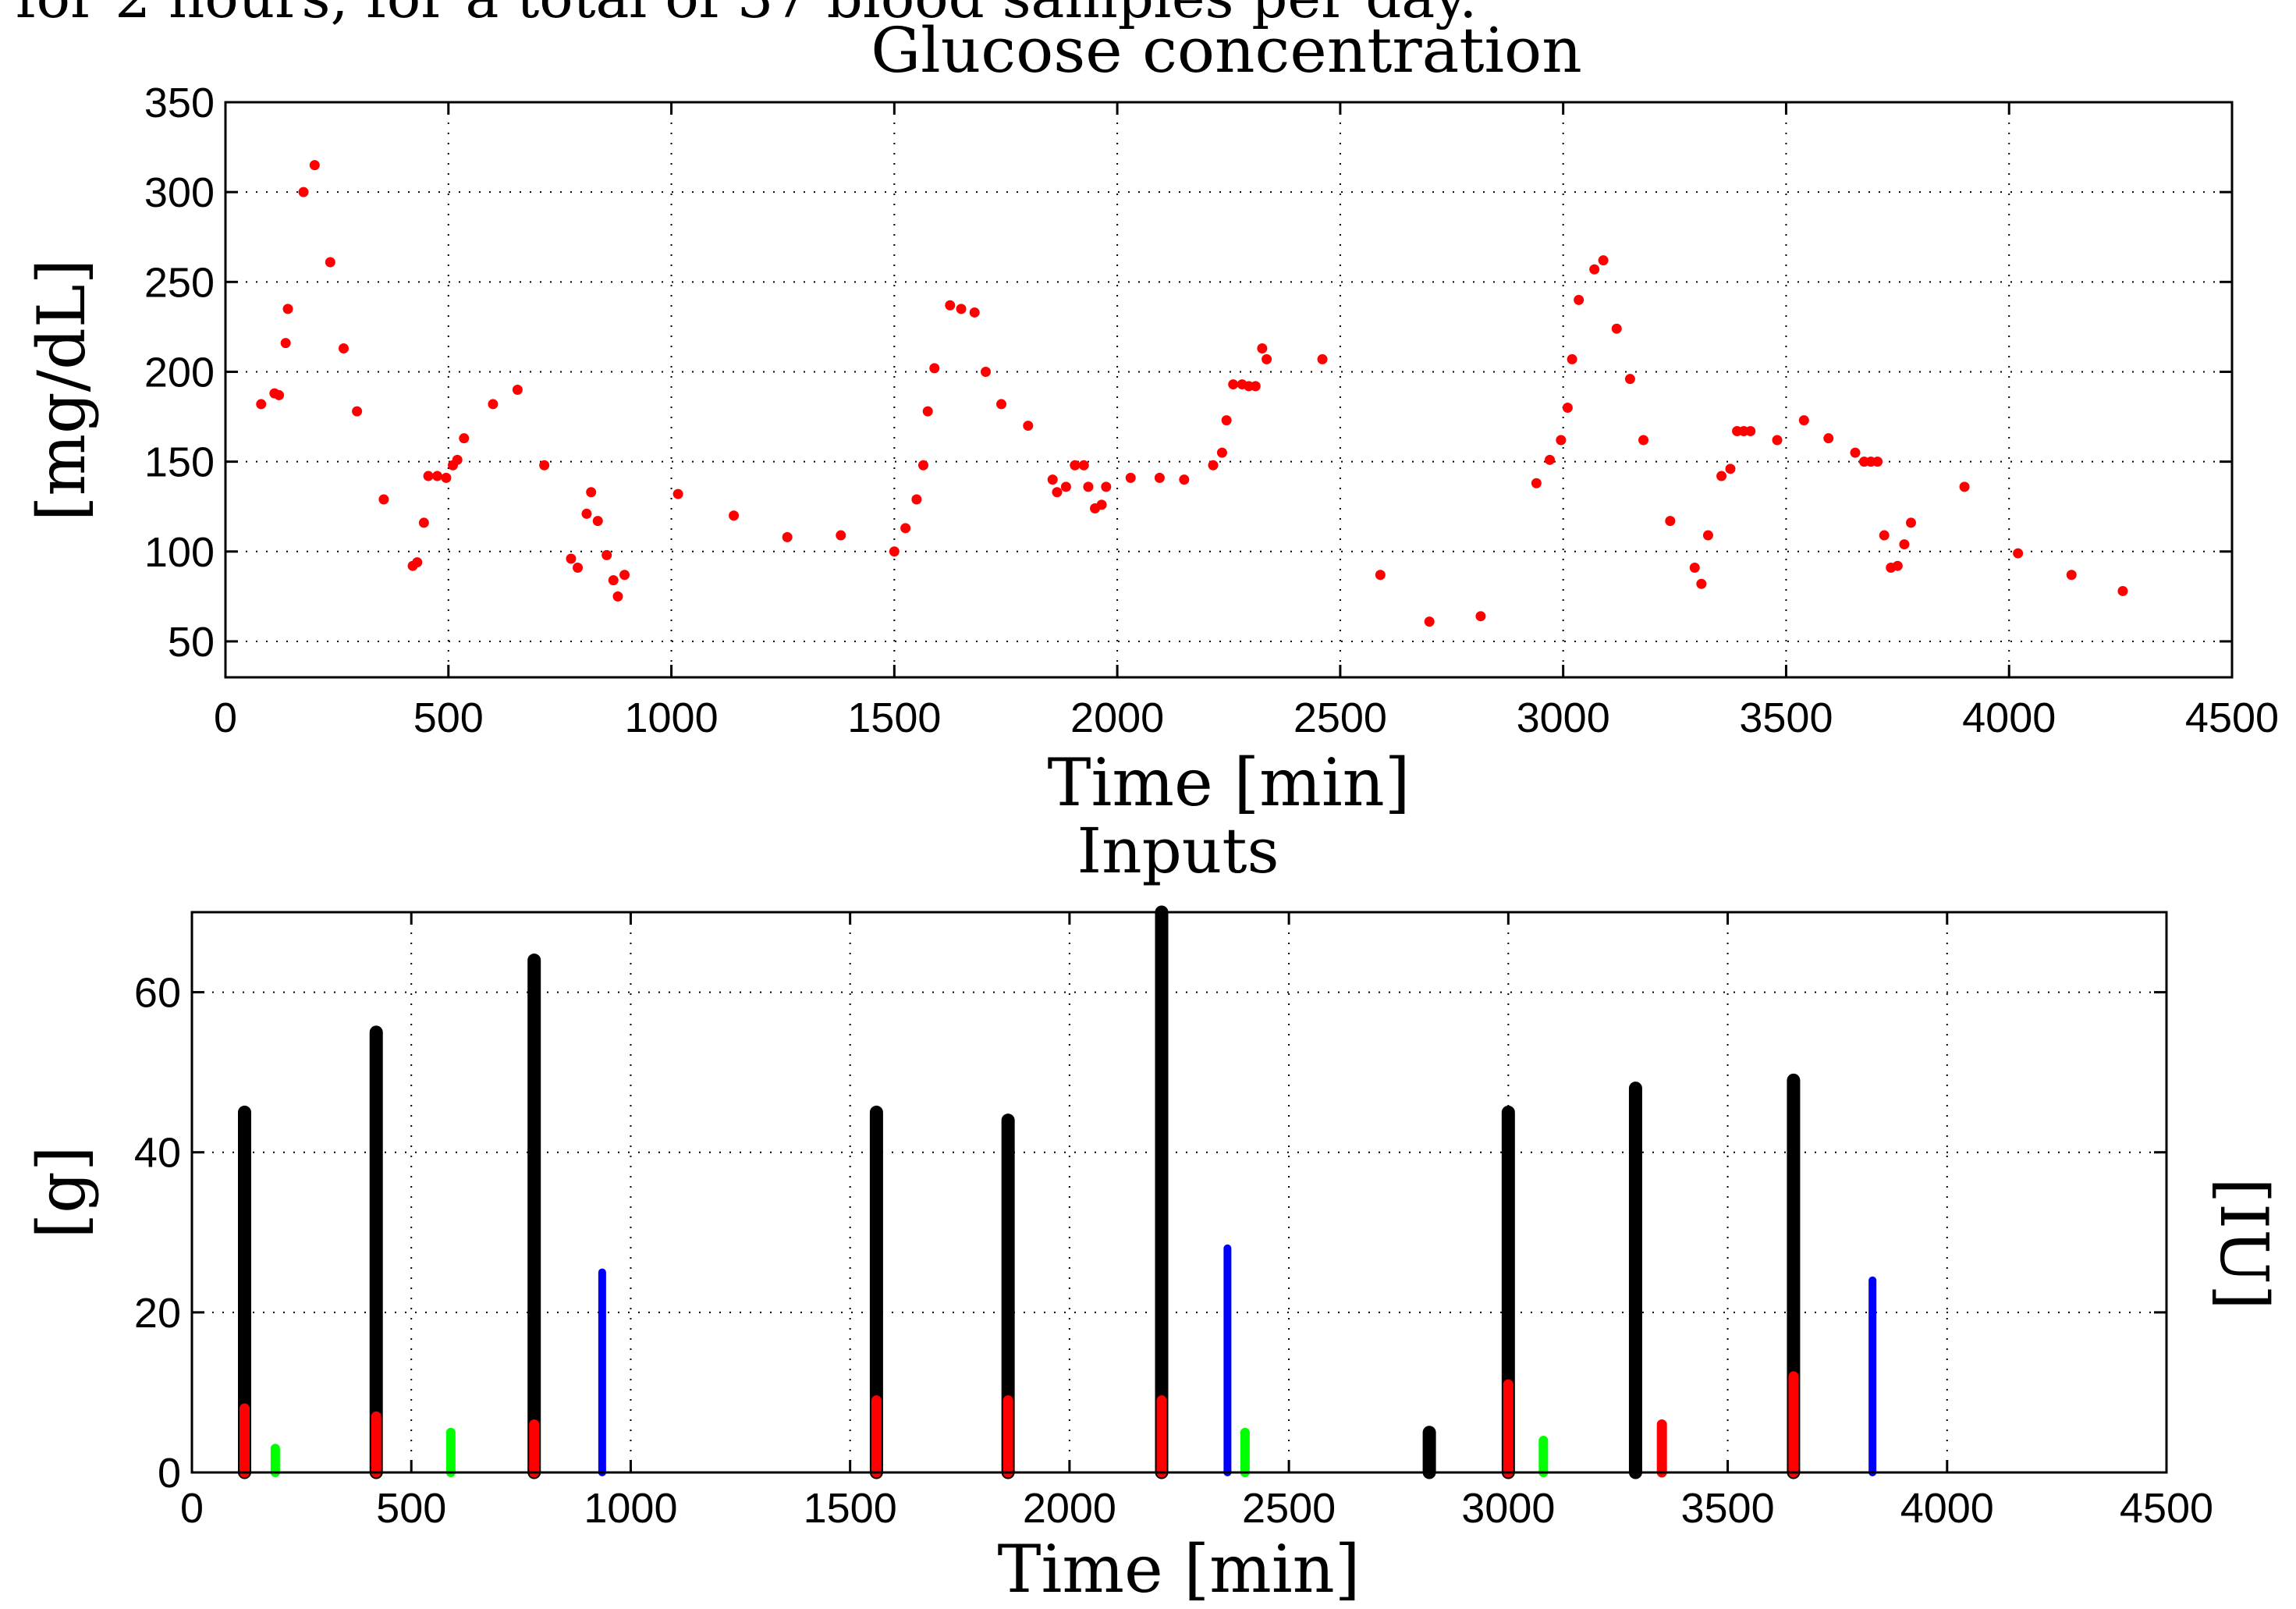 The width and height of the screenshot is (2296, 1609). What do you see at coordinates (61, 390) in the screenshot?
I see `glucose-y-axis-label: [mg/dL]` at bounding box center [61, 390].